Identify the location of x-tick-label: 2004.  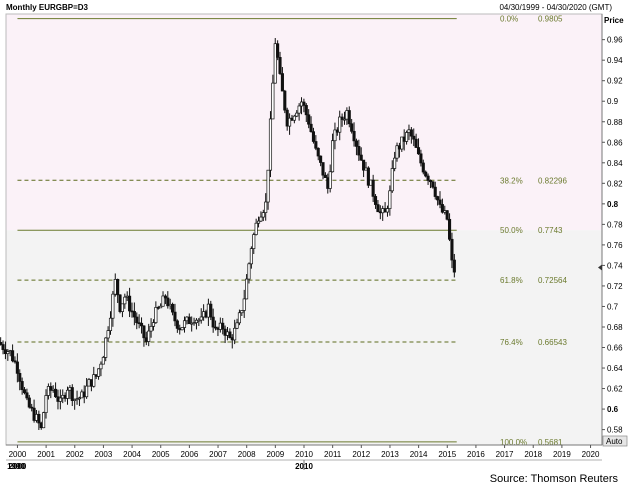
(132, 454).